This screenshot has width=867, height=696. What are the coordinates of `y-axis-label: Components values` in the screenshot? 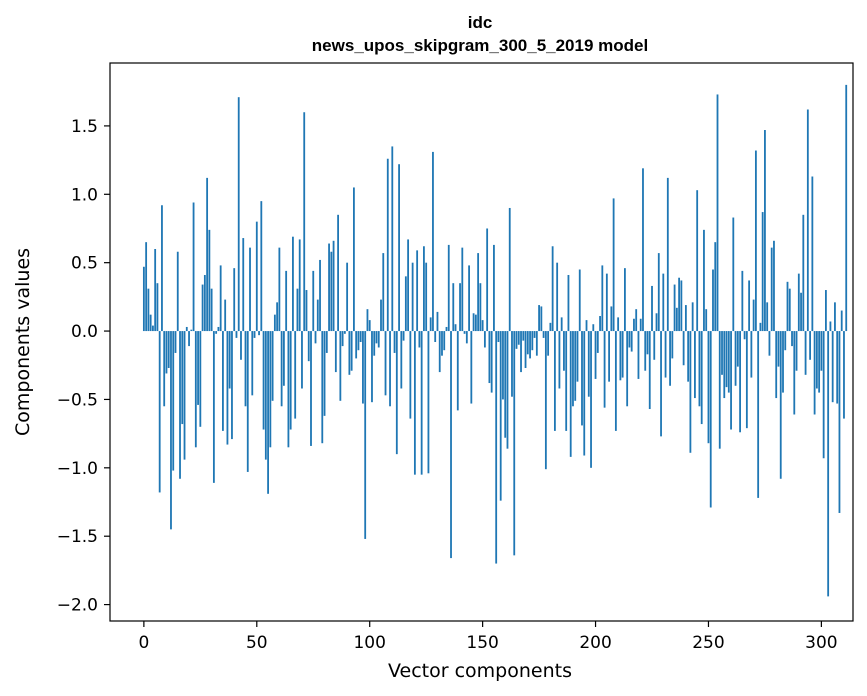 It's located at (23, 342).